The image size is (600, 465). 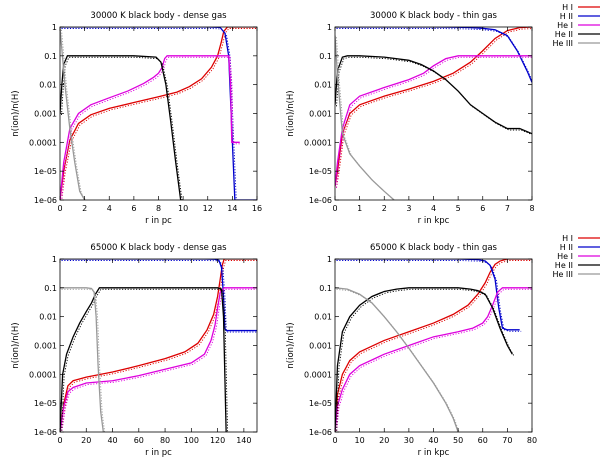 I want to click on x-tick-label: 1, so click(x=359, y=208).